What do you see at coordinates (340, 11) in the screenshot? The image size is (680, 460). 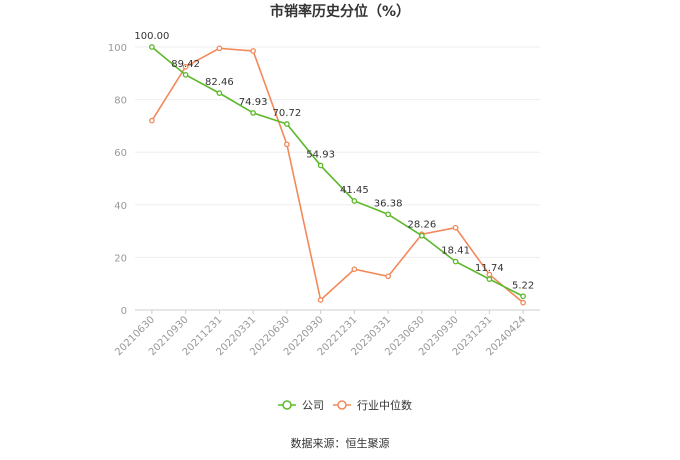 I see `chart-title: 市销率历史分位（%）` at bounding box center [340, 11].